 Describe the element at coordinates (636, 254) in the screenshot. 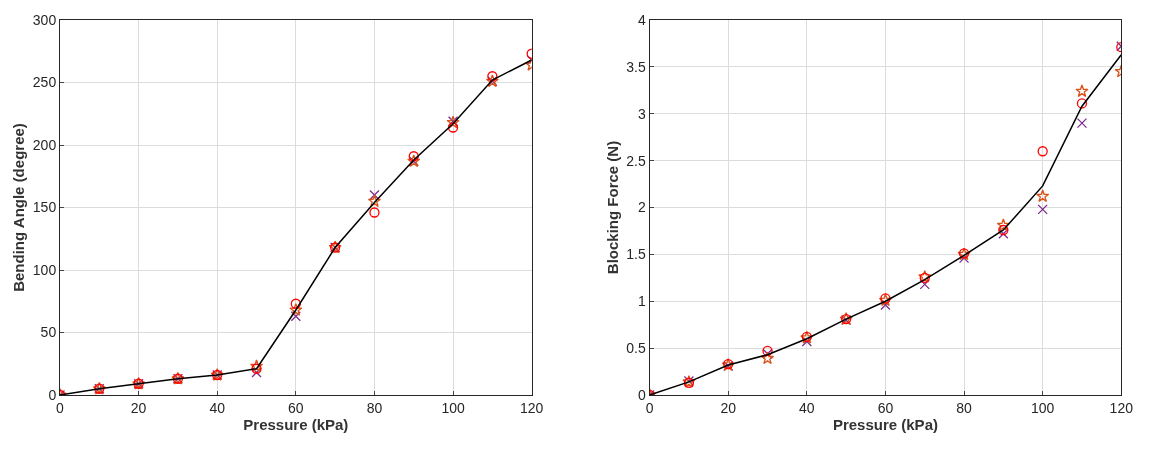

I see `y-tick-label: 1.5` at that location.